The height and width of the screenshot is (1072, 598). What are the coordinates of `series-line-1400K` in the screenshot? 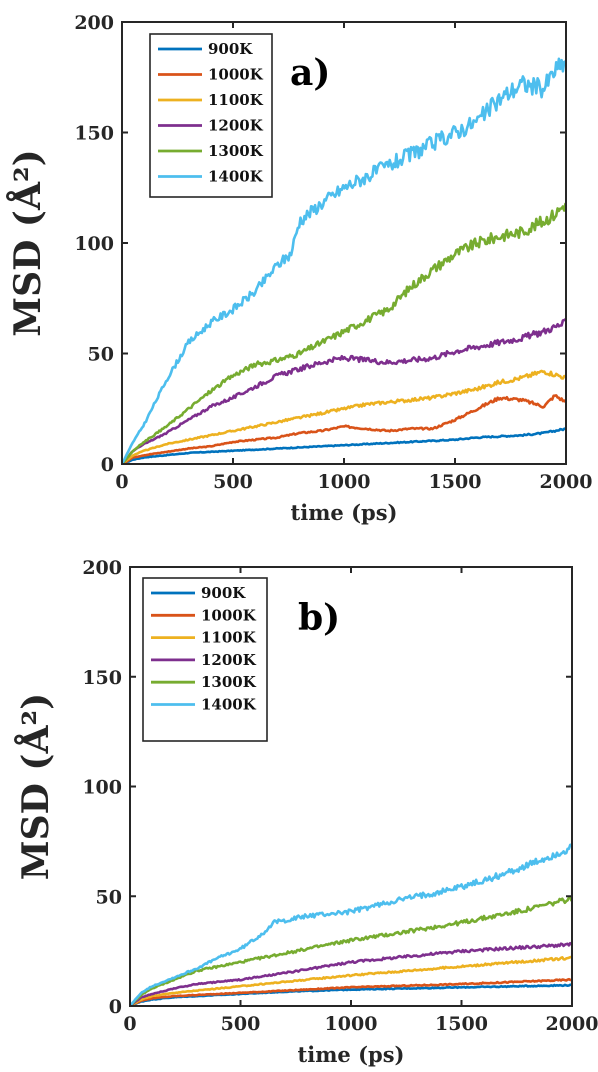 It's located at (350, 925).